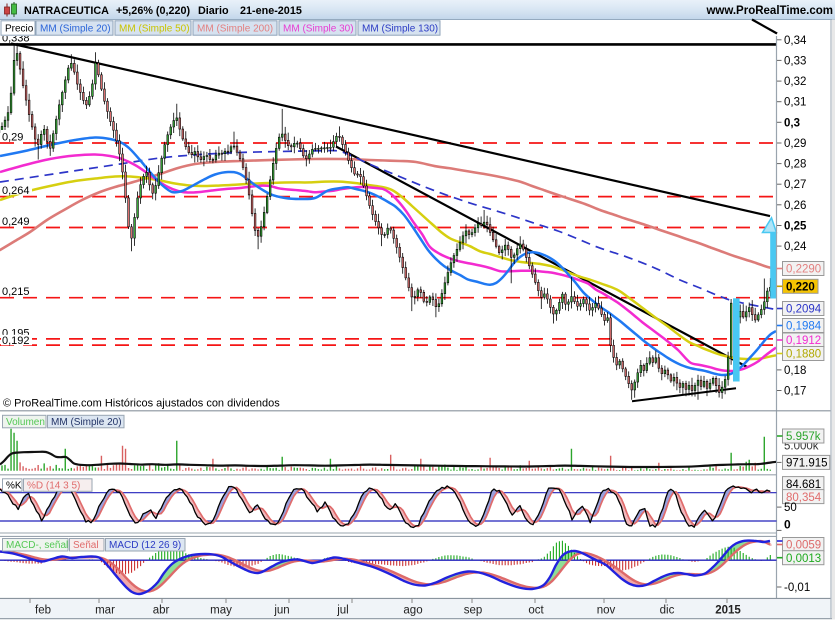 This screenshot has width=835, height=625. What do you see at coordinates (16, 341) in the screenshot?
I see `svg-text: 0,192` at bounding box center [16, 341].